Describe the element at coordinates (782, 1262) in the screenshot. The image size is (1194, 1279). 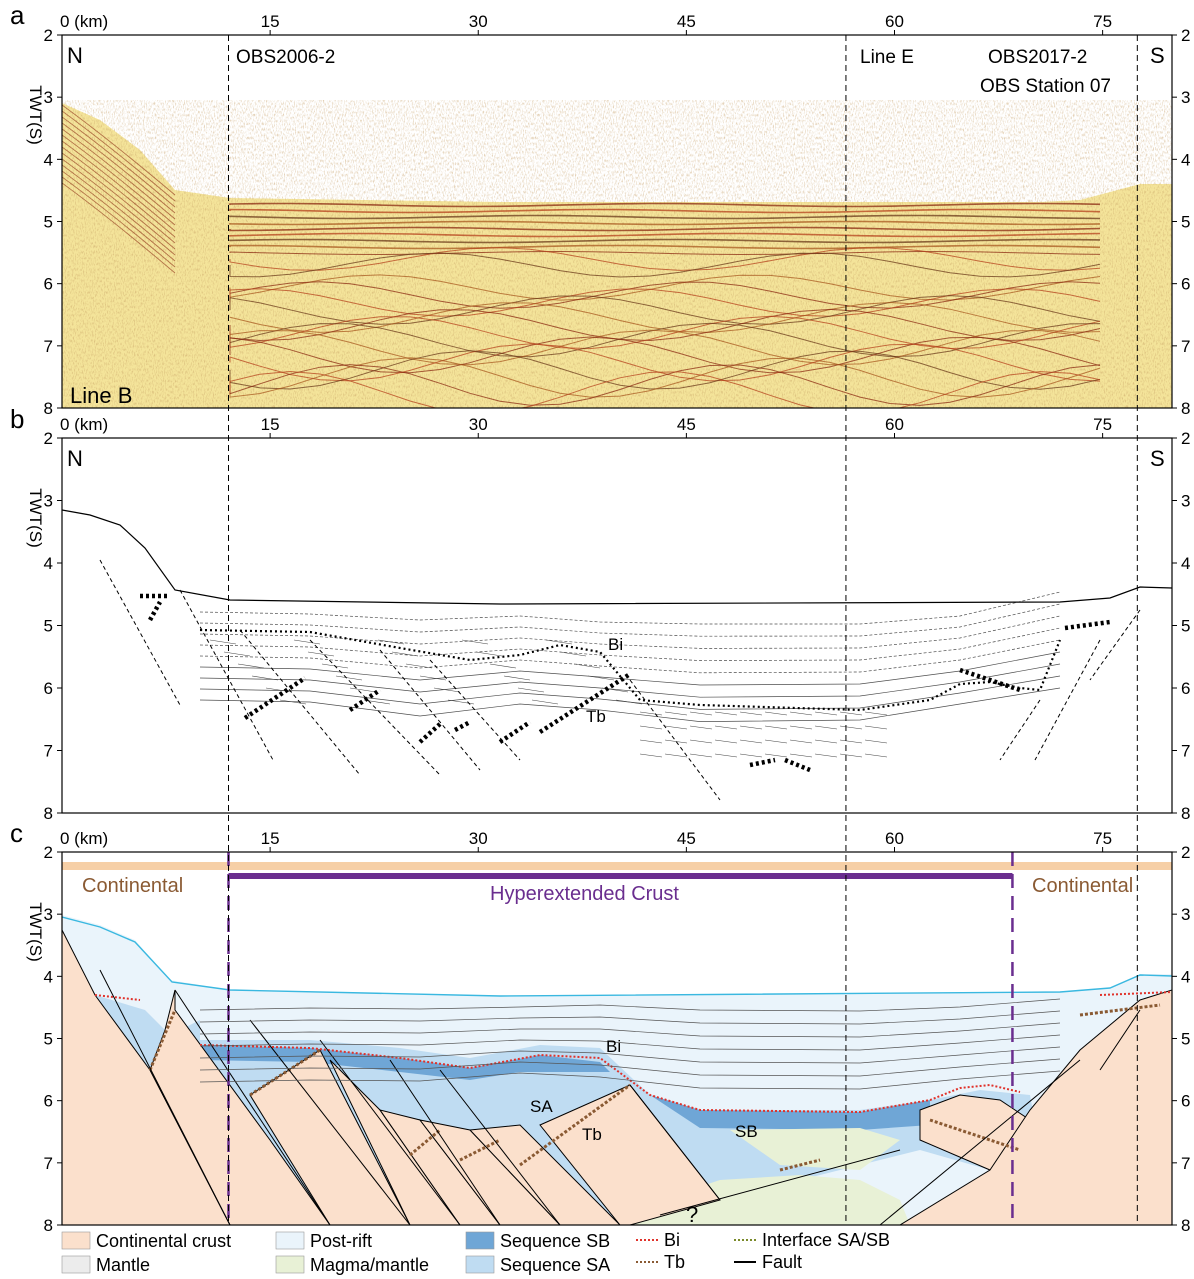
I see `legend-label: Fault` at that location.